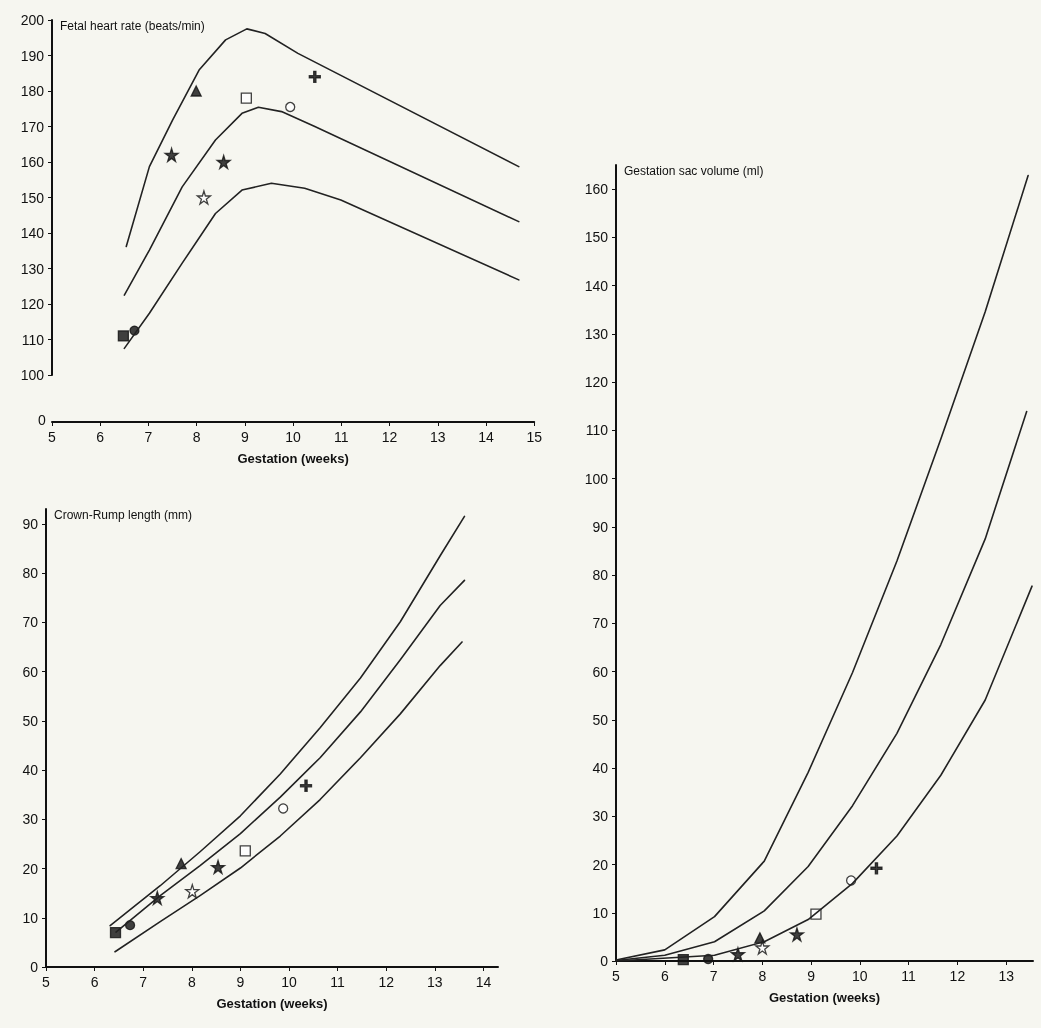 This screenshot has width=1041, height=1028. Describe the element at coordinates (32, 126) in the screenshot. I see `y-tick-label: 170` at that location.